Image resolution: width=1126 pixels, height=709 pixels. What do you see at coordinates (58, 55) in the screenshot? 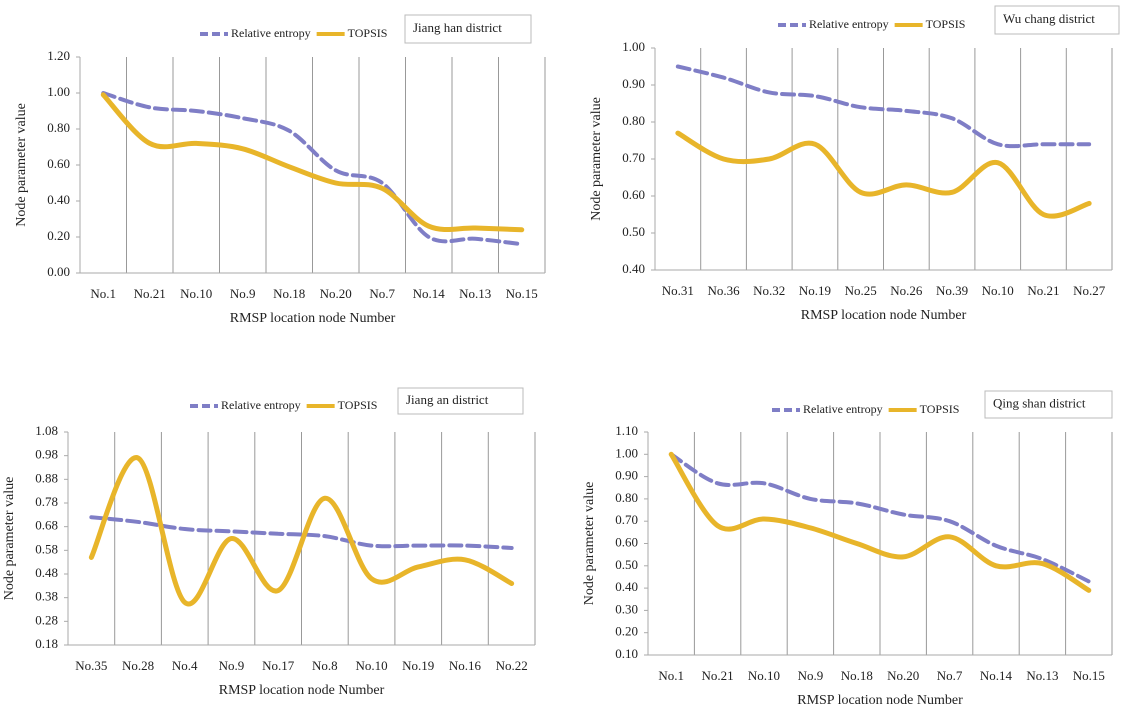
I see `y-tick-label: 1.20` at bounding box center [58, 55].